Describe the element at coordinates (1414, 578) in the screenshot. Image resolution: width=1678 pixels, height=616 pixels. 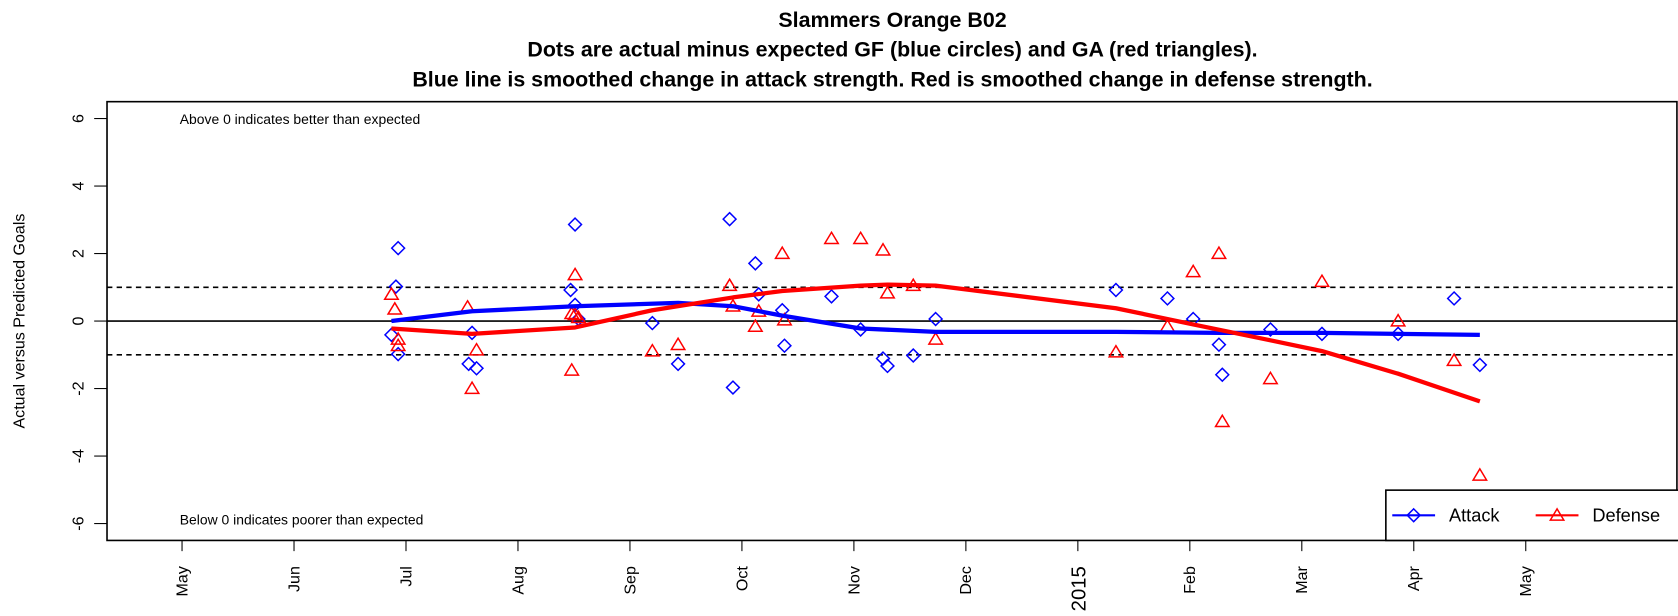
I see `x-tick-label: Apr` at that location.